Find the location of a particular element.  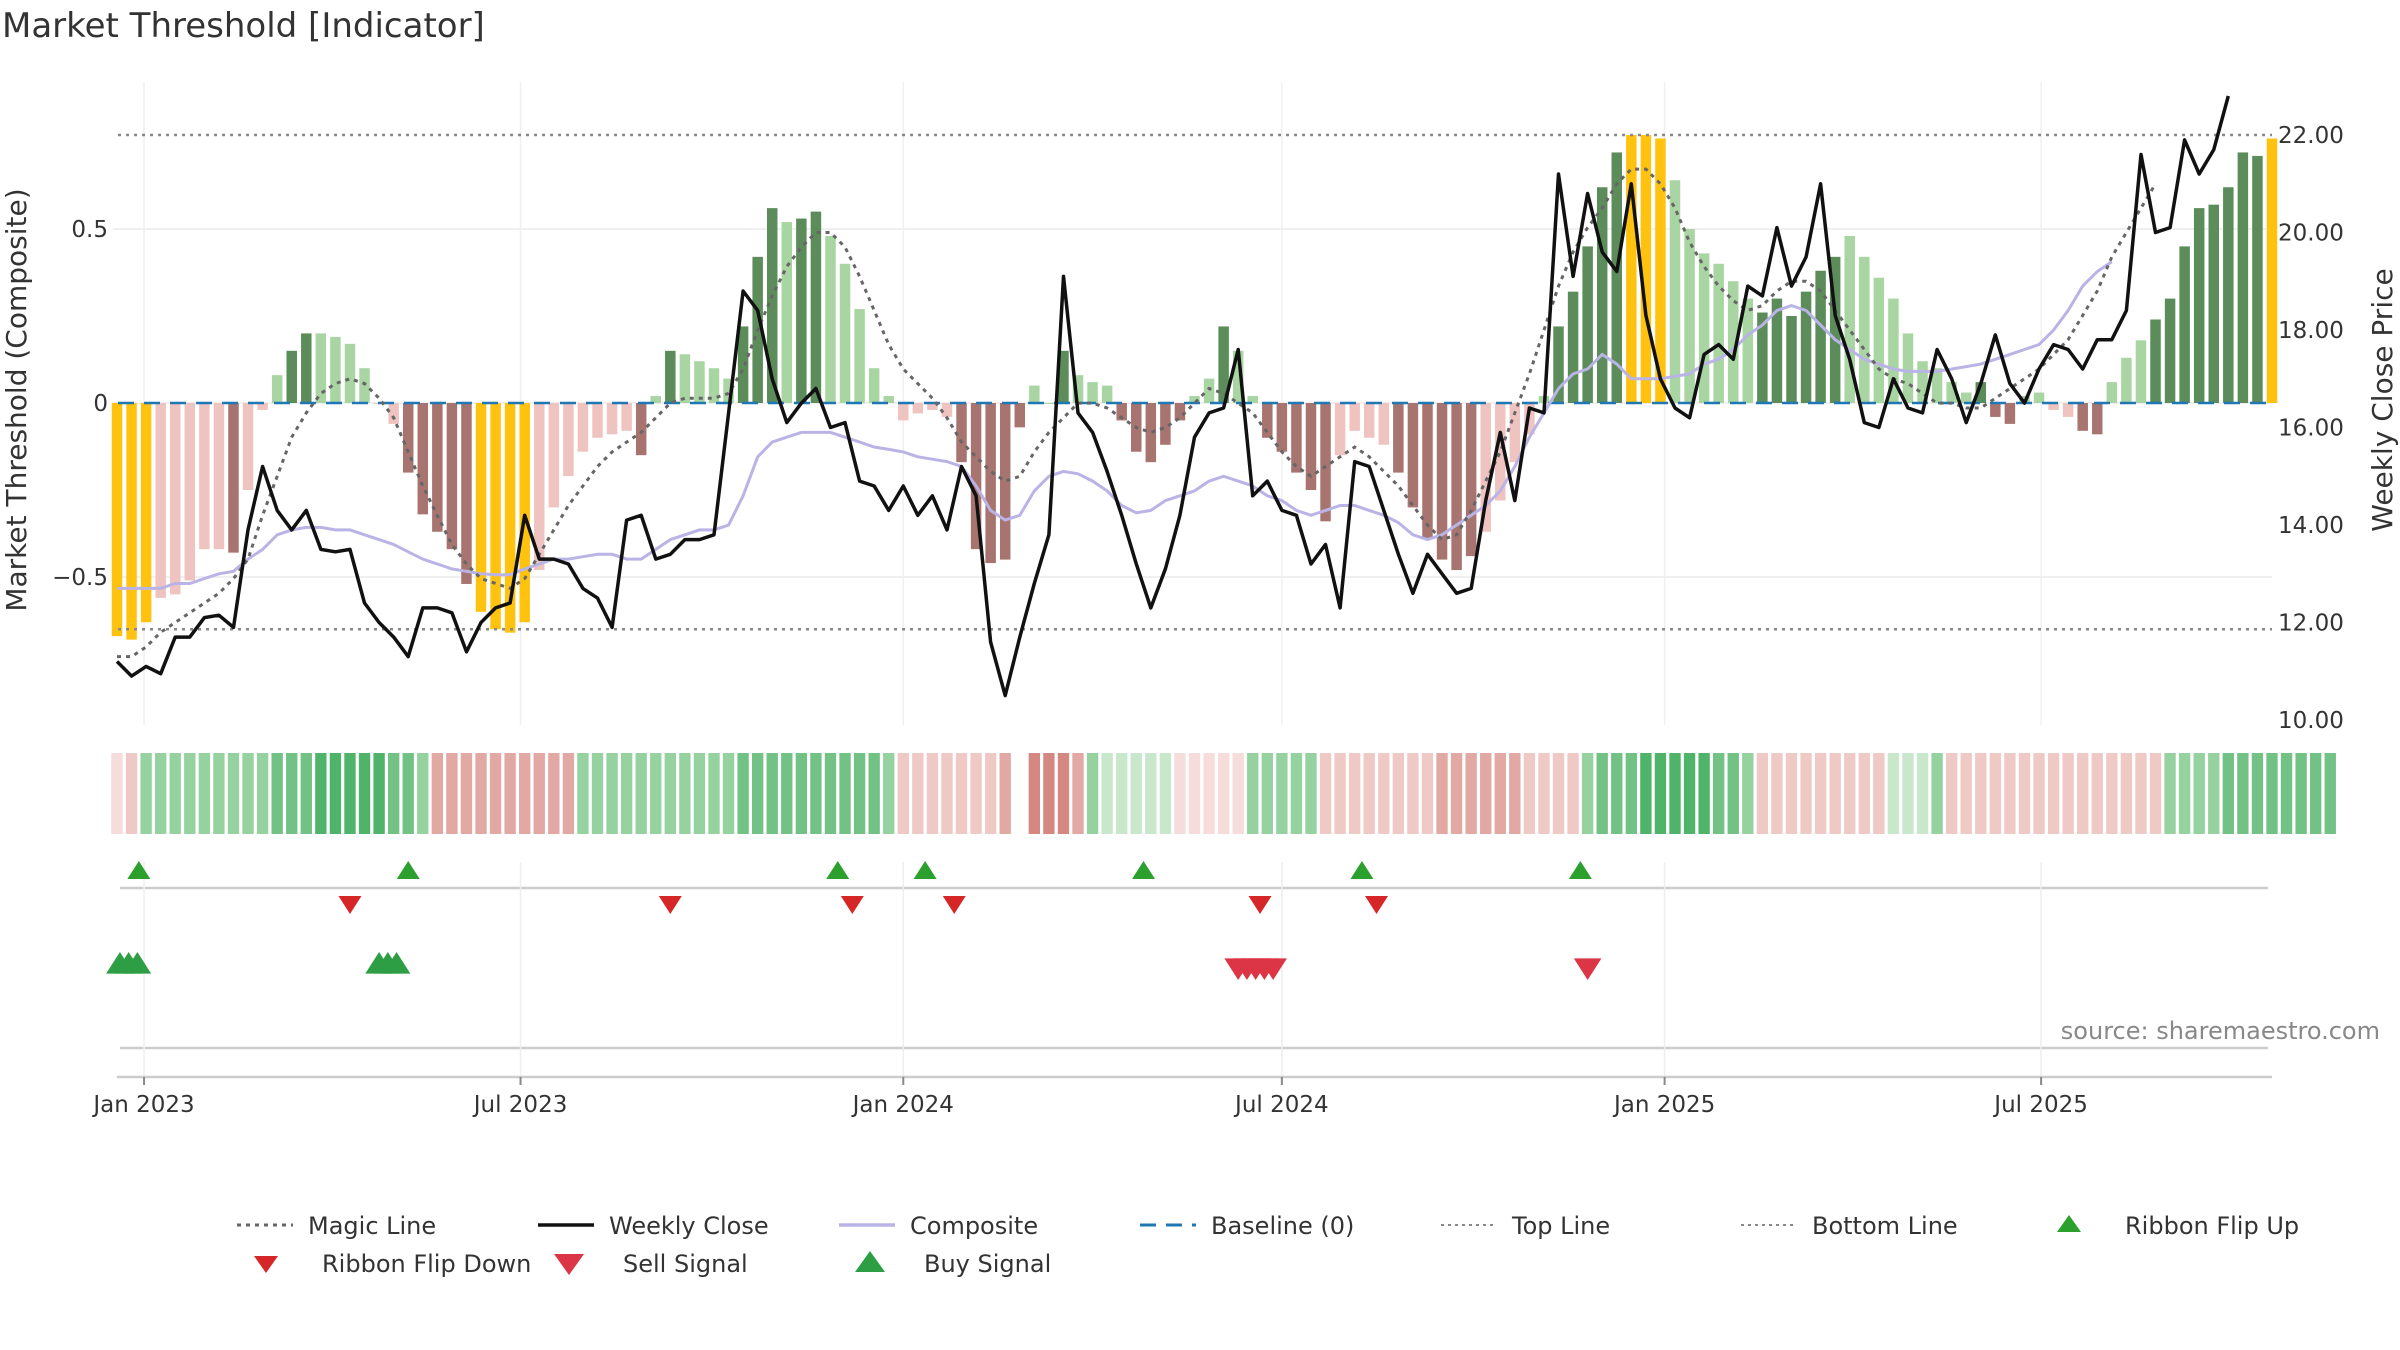

ribbon-flip-down-marker is located at coordinates (670, 905).